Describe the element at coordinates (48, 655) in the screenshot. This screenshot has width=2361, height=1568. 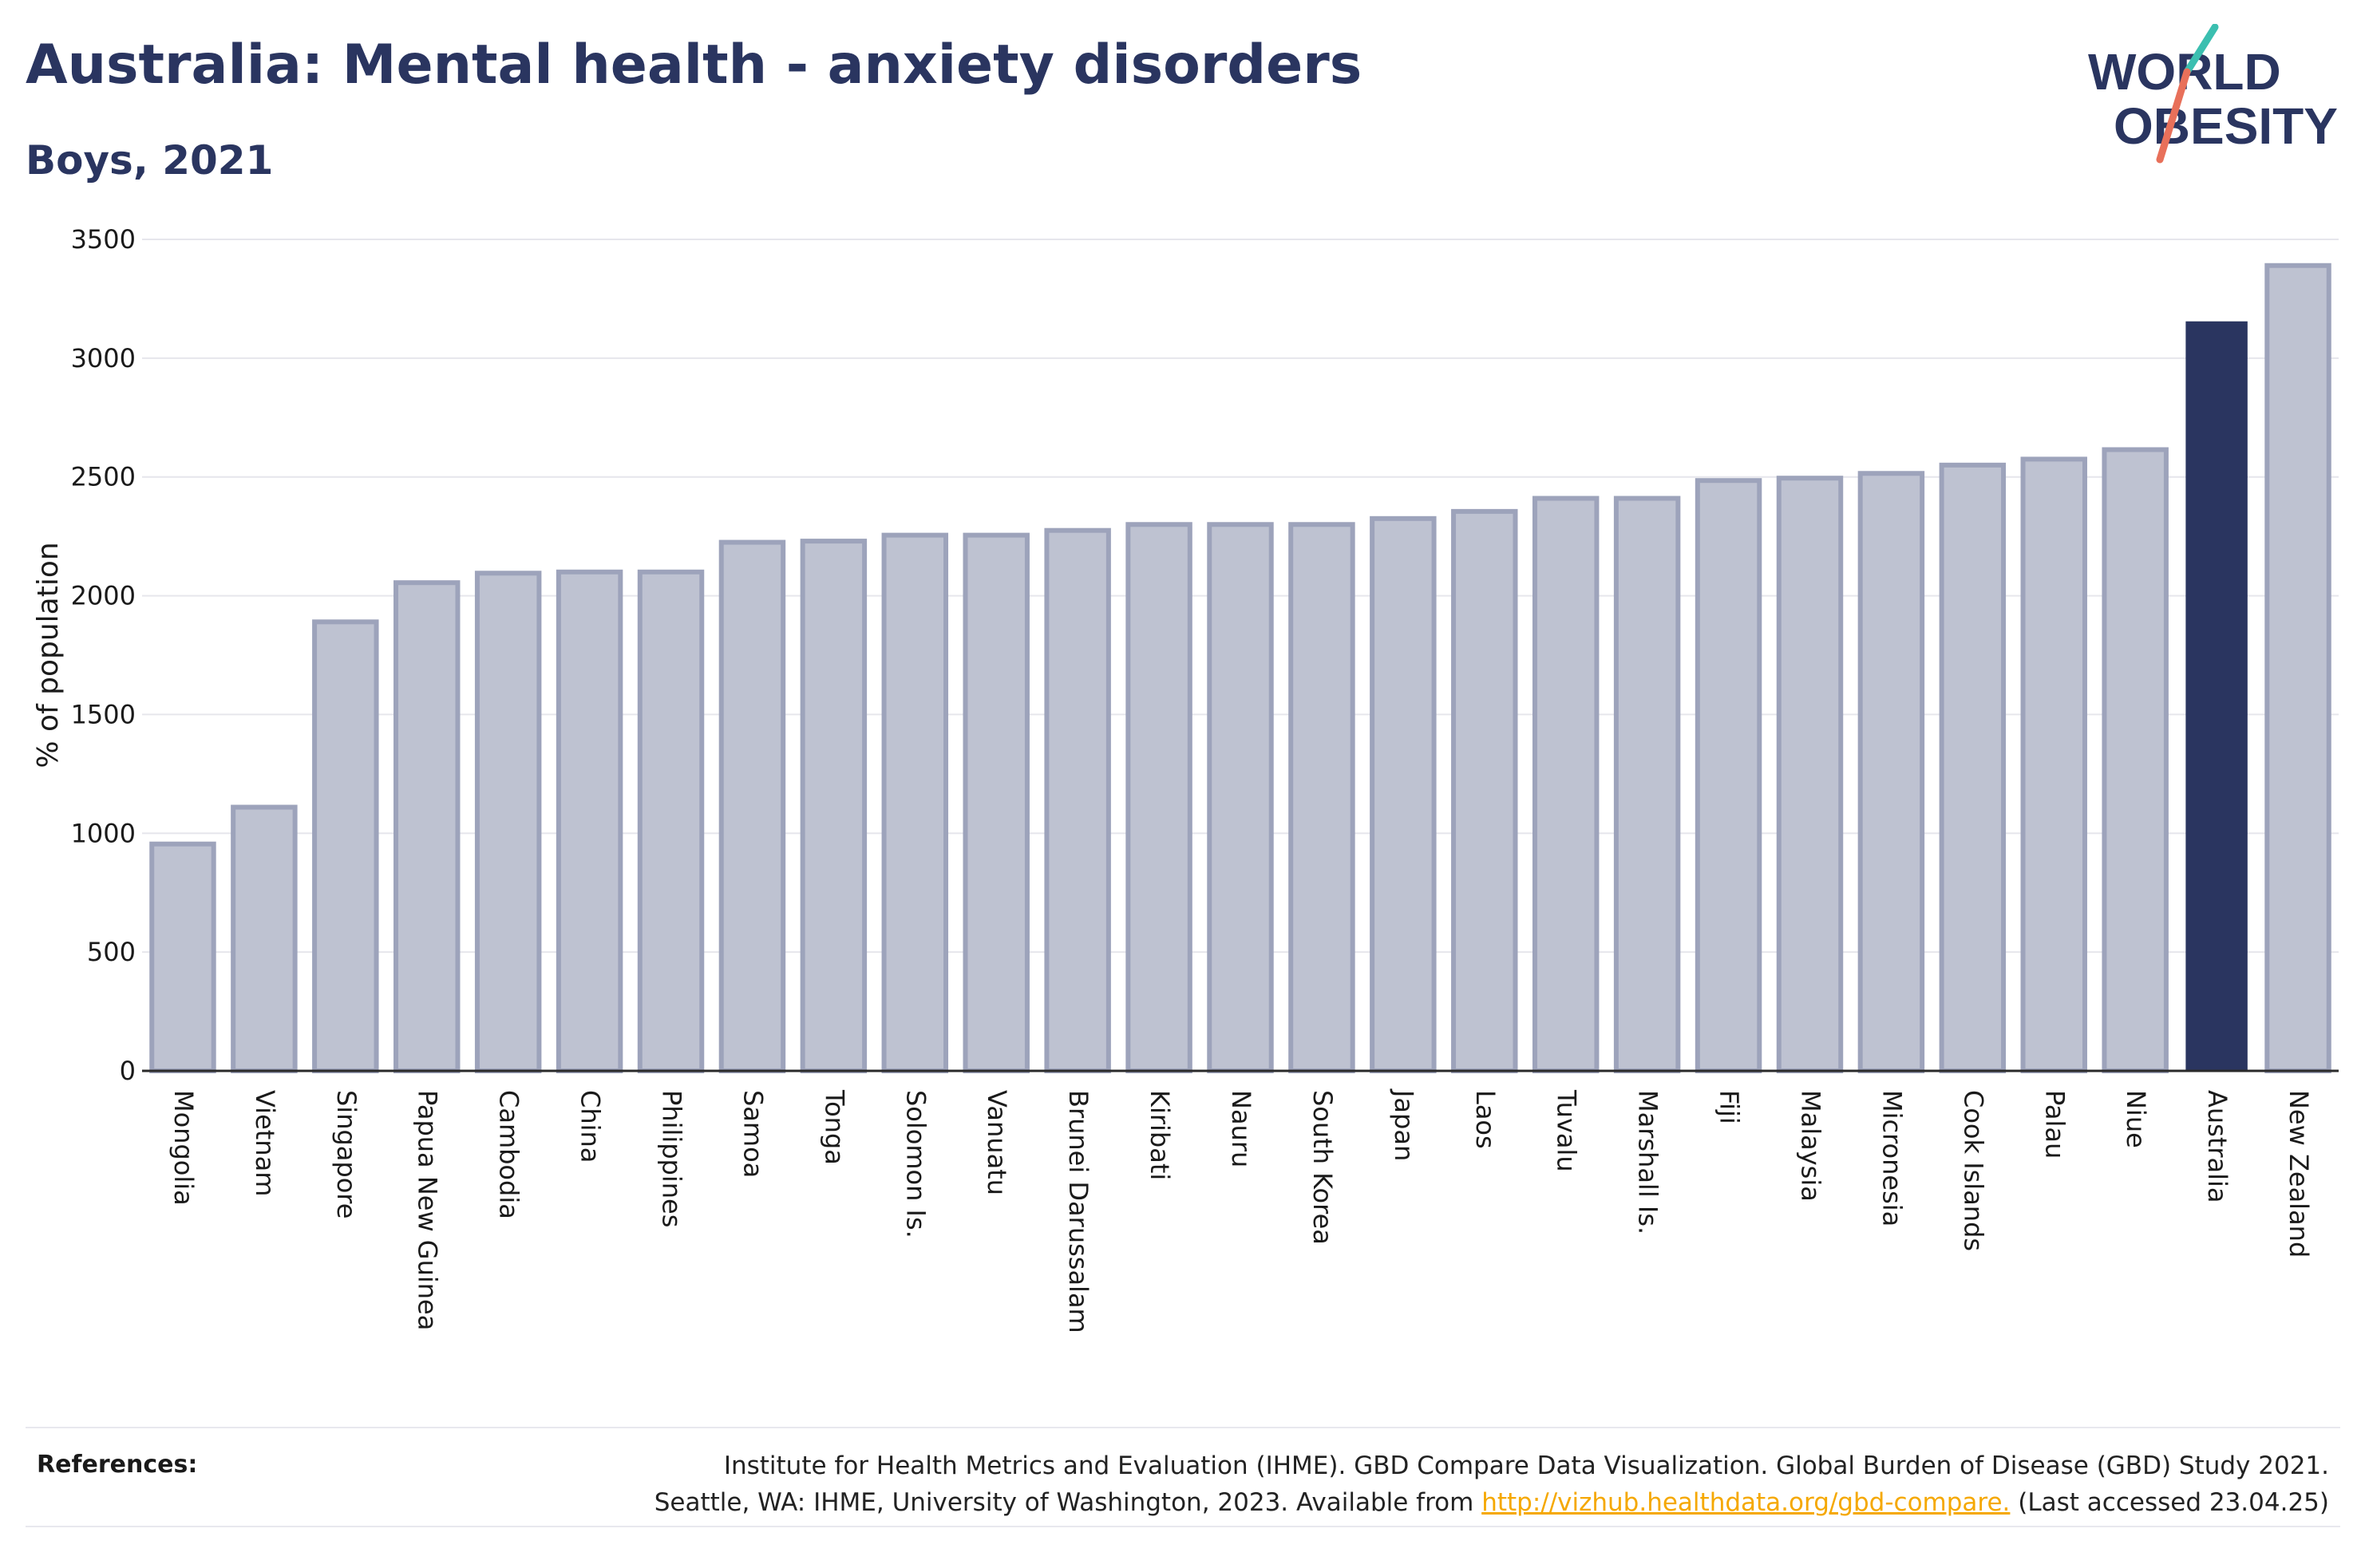
I see `y-axis-label: % of population` at that location.